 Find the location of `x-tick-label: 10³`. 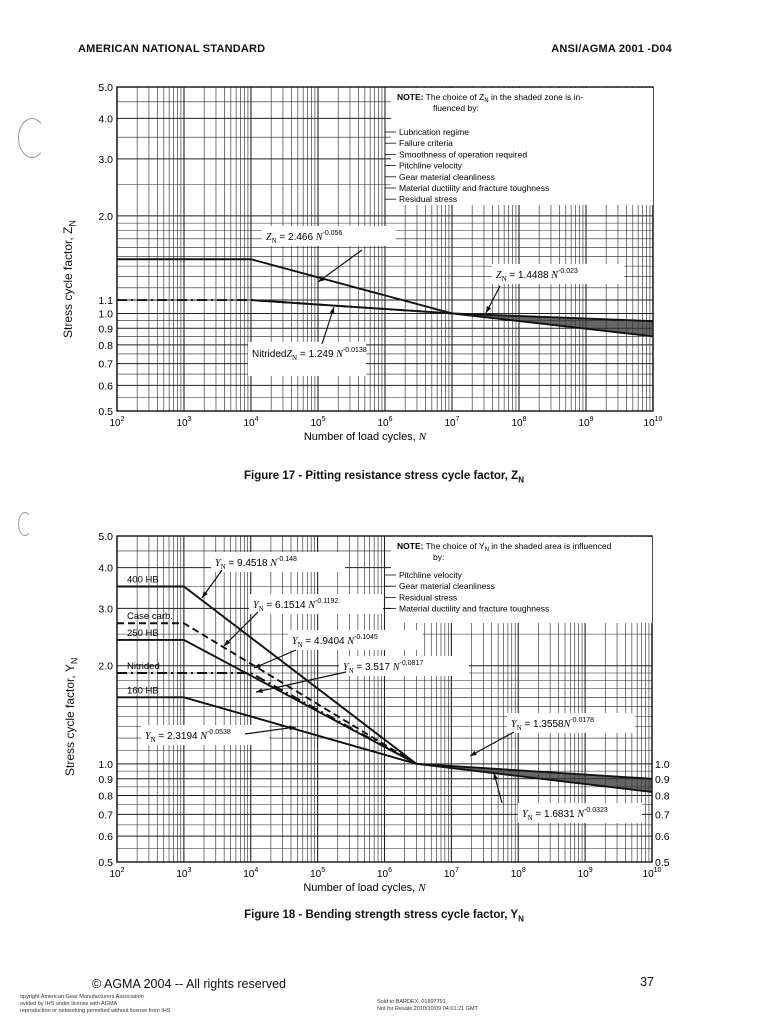

x-tick-label: 10³ is located at coordinates (183, 422).